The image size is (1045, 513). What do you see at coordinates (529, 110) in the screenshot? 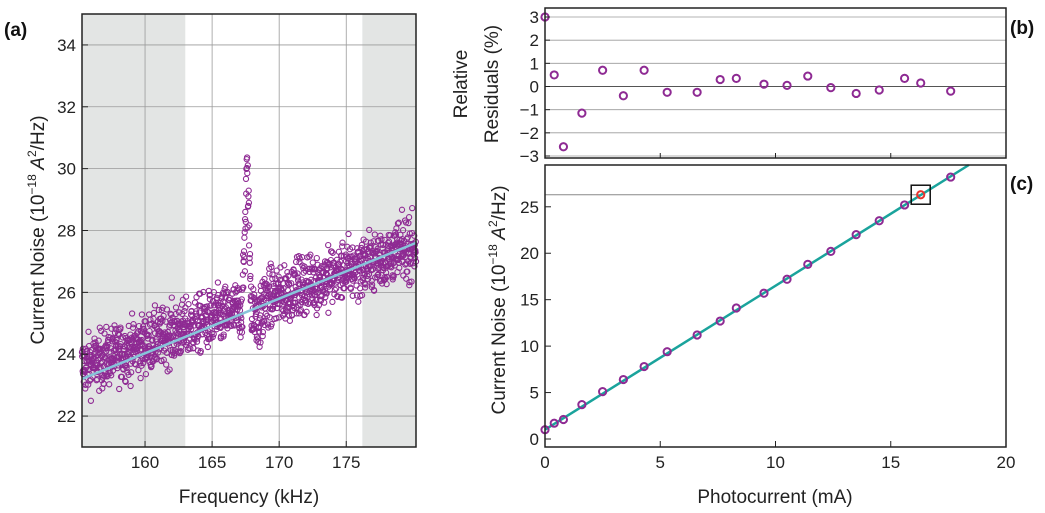
I see `y-tick-label: −1` at bounding box center [529, 110].